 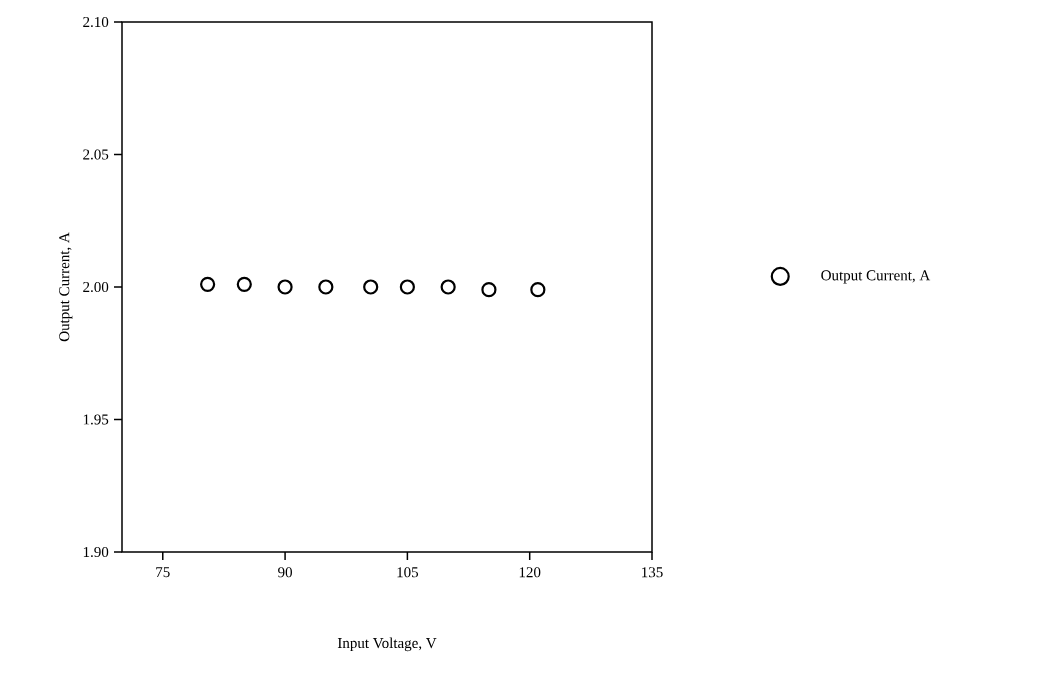 I want to click on x-axis-title: Input Voltage, V, so click(x=387, y=644).